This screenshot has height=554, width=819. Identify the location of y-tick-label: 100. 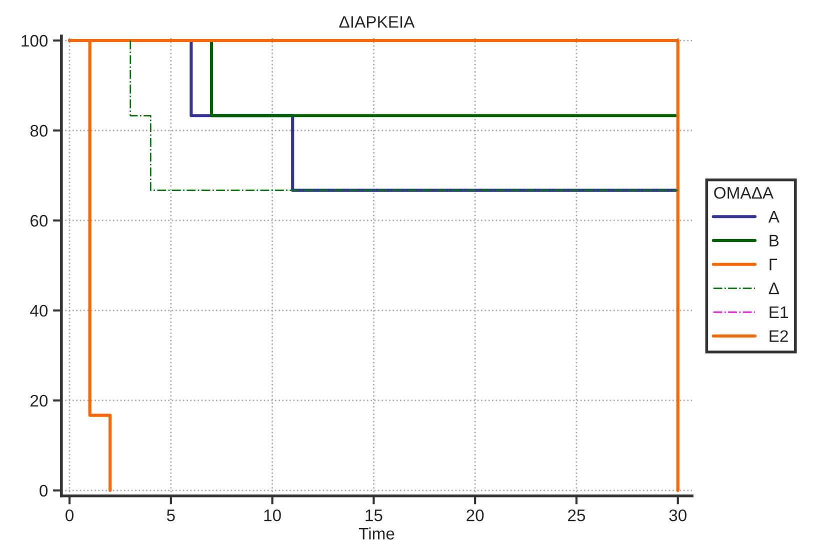
(35, 40).